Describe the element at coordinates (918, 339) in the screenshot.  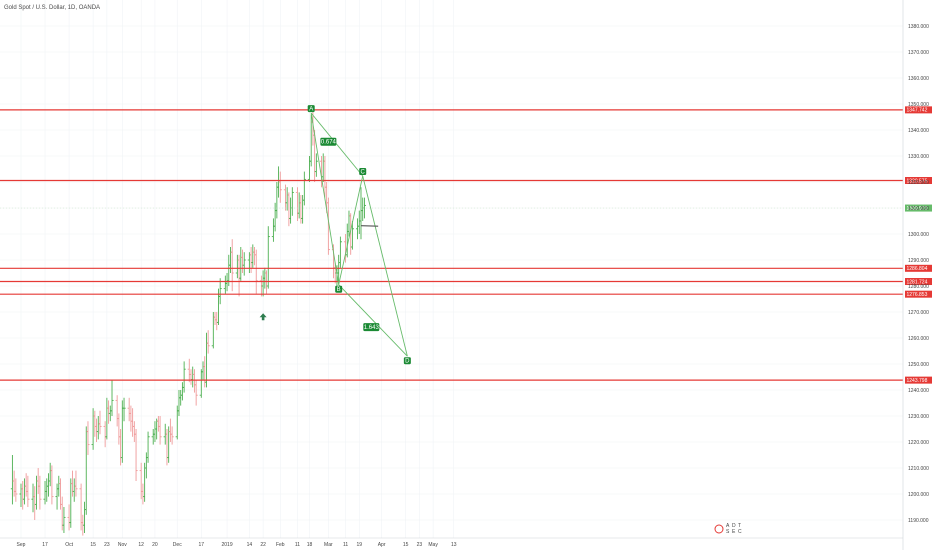
I see `y-tick-label: 1260.000` at that location.